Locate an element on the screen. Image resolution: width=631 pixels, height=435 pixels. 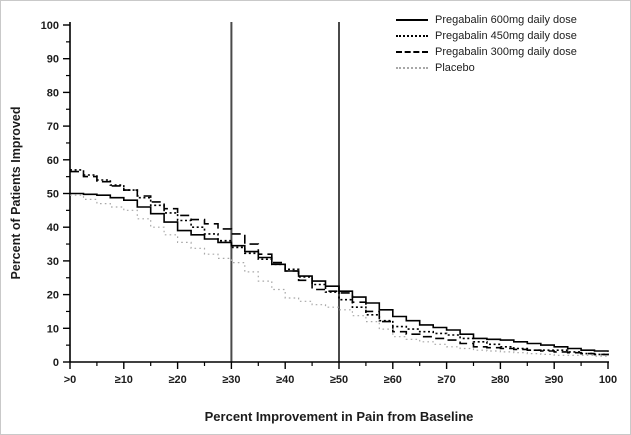
x-tick-label: ≥50 is located at coordinates (339, 380).